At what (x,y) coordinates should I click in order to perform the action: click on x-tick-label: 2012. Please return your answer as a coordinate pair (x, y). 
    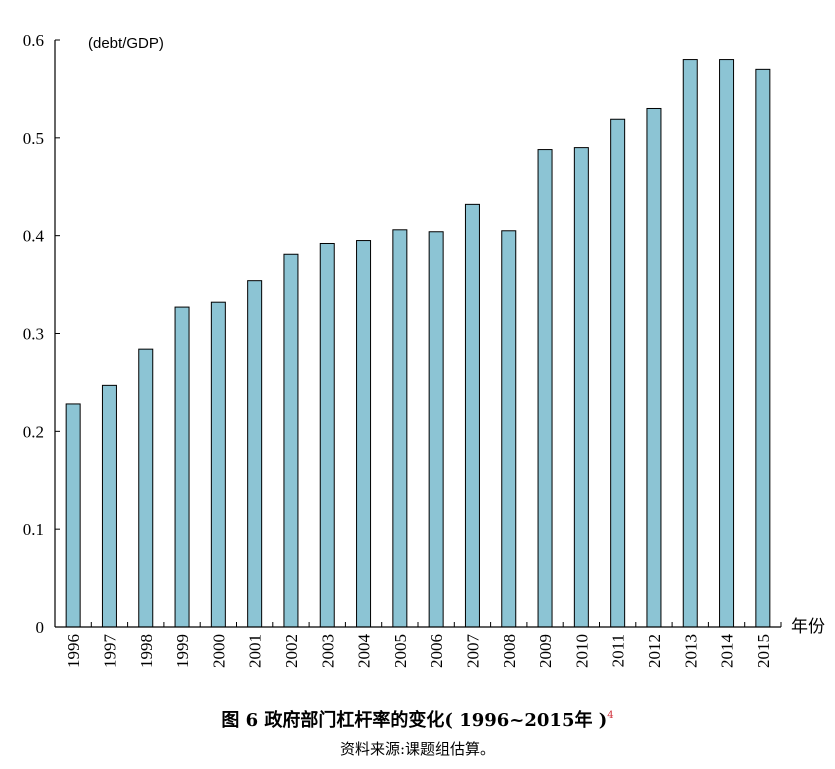
    Looking at the image, I should click on (654, 651).